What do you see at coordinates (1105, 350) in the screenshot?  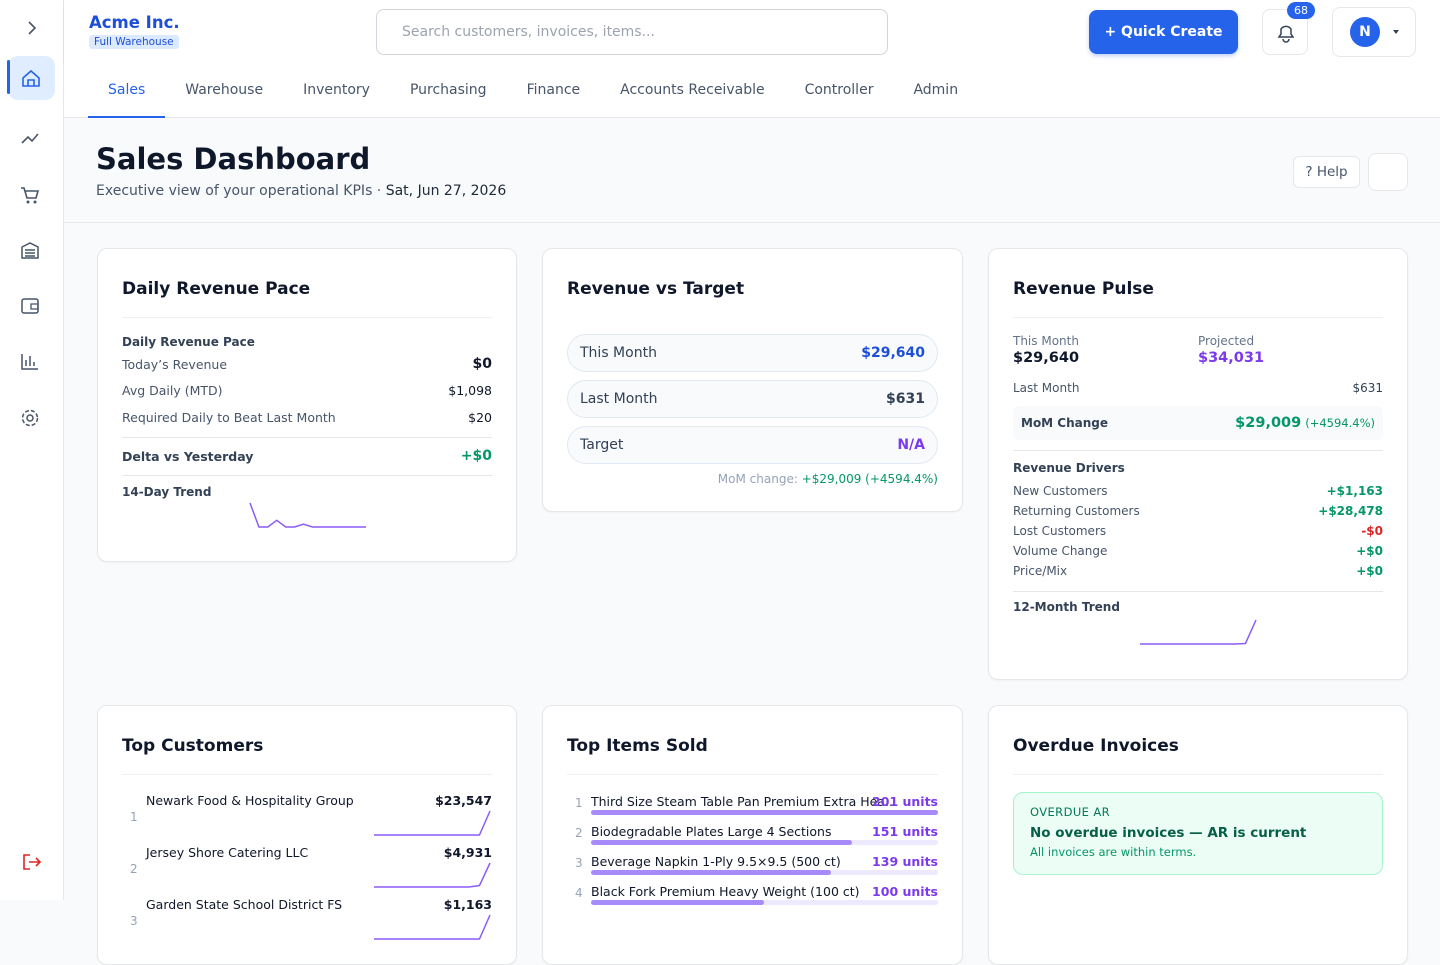 I see `summary-block: This Month $29,640` at bounding box center [1105, 350].